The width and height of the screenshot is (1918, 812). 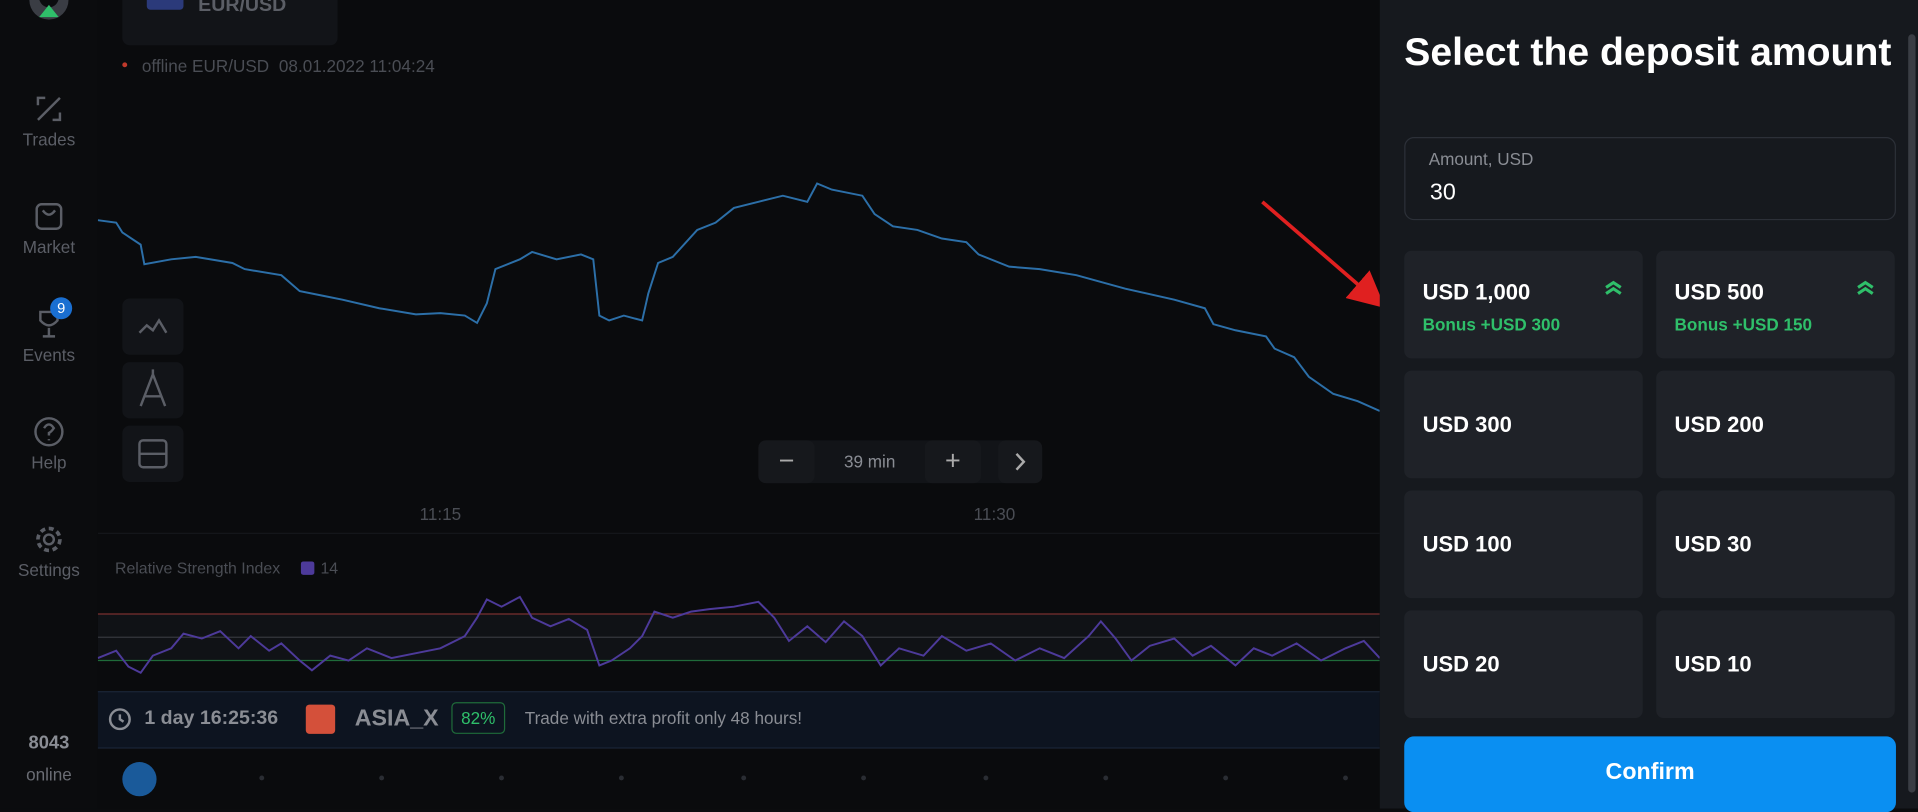 What do you see at coordinates (49, 743) in the screenshot?
I see `online-count: 8043` at bounding box center [49, 743].